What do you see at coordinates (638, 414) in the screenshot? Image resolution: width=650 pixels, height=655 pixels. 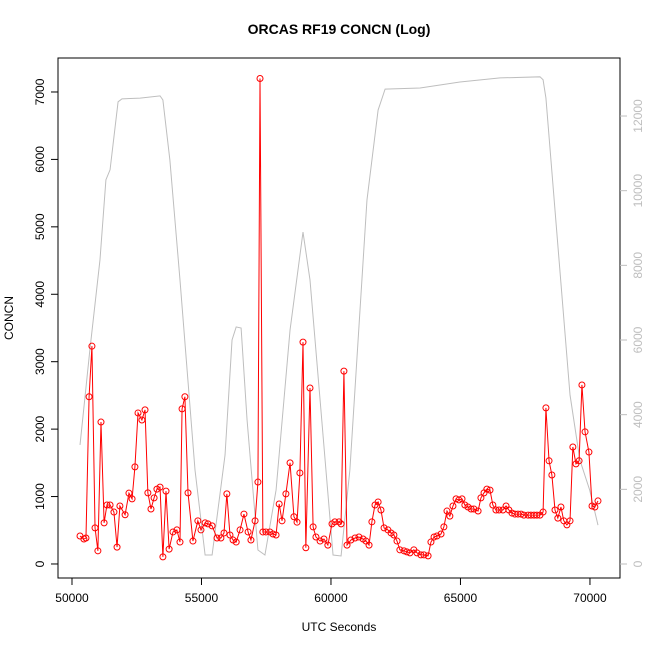 I see `y2-tick-label: 4000` at bounding box center [638, 414].